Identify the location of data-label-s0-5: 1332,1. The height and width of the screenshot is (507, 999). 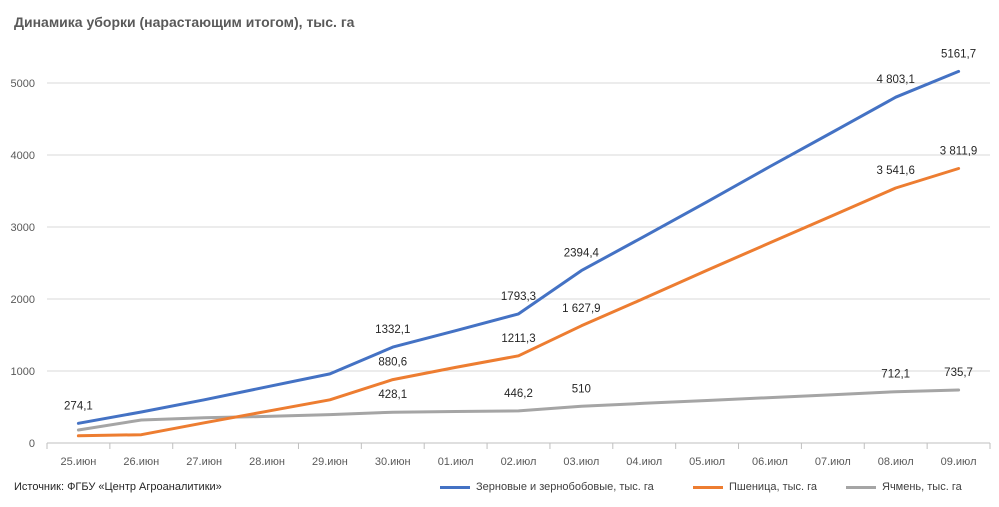
(392, 330).